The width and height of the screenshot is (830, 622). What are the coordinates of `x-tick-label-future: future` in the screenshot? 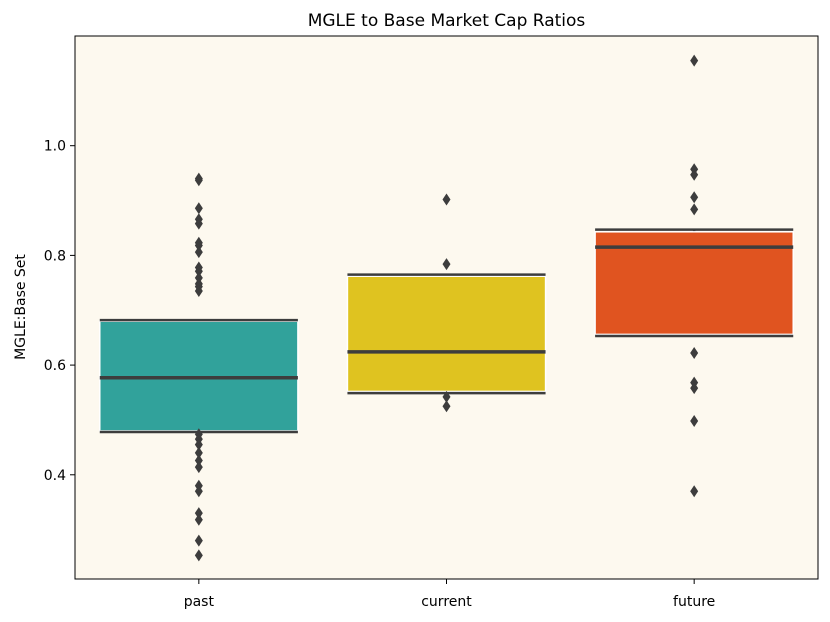 It's located at (694, 602).